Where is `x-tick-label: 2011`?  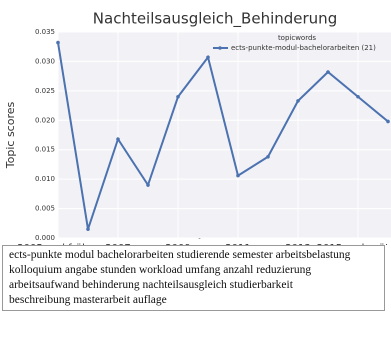 x-tick-label: 2011 is located at coordinates (237, 244).